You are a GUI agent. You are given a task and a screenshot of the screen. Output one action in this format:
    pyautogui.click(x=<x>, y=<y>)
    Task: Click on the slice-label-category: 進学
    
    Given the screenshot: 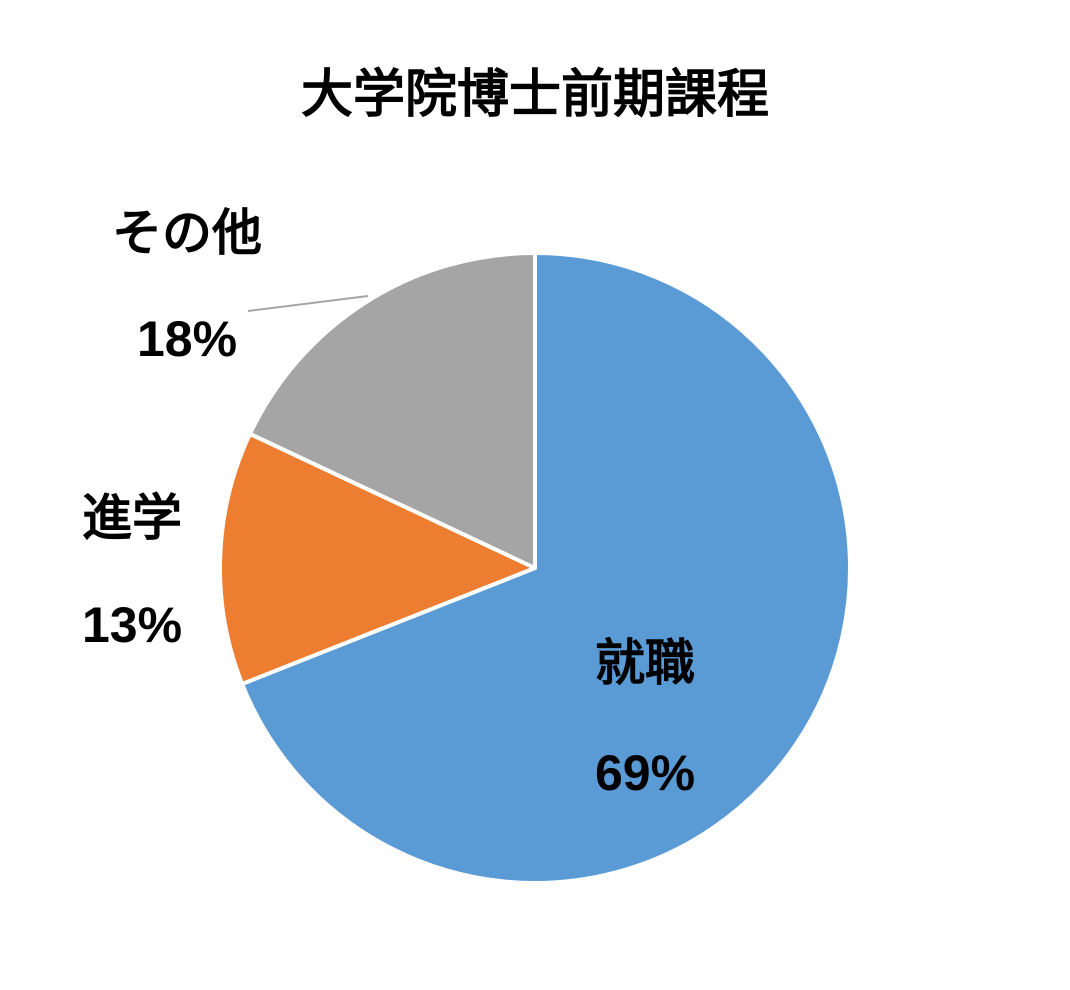 What is the action you would take?
    pyautogui.click(x=132, y=518)
    